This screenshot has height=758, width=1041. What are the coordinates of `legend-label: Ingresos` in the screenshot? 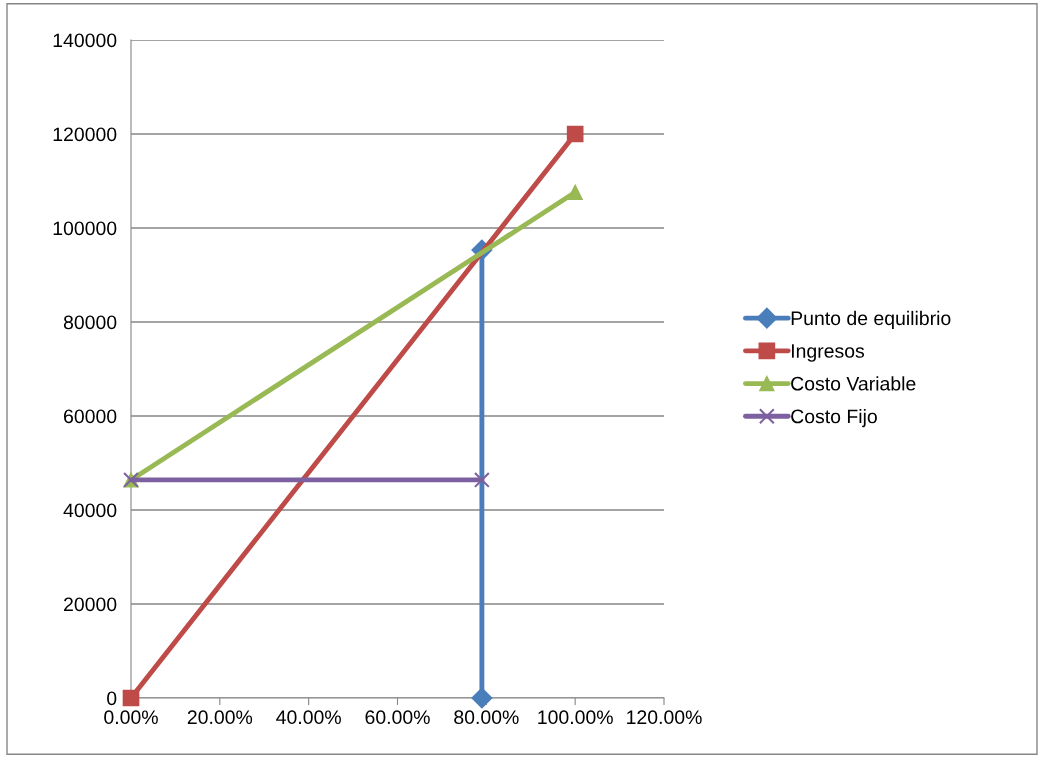 It's located at (828, 353).